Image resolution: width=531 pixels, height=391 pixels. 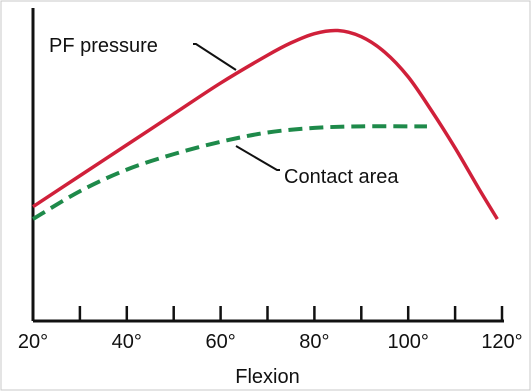 I want to click on pf-pressure-label: PF pressure, so click(x=103, y=46).